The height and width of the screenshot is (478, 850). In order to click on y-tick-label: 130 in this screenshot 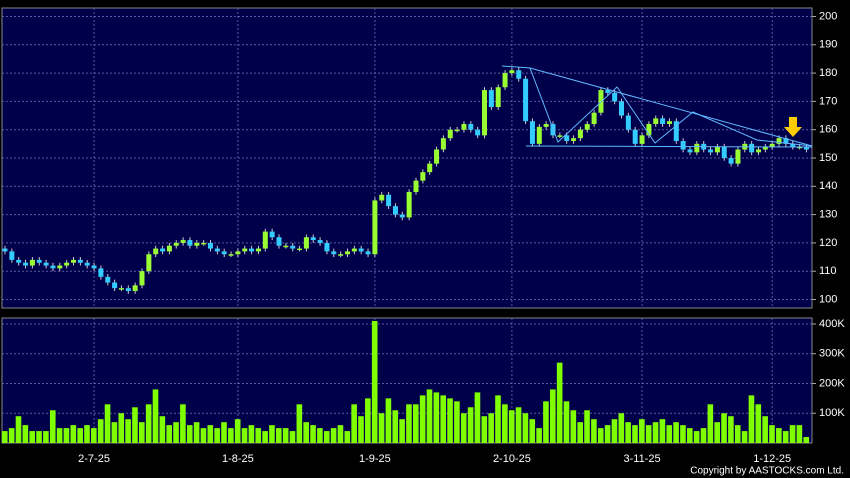, I will do `click(828, 215)`.